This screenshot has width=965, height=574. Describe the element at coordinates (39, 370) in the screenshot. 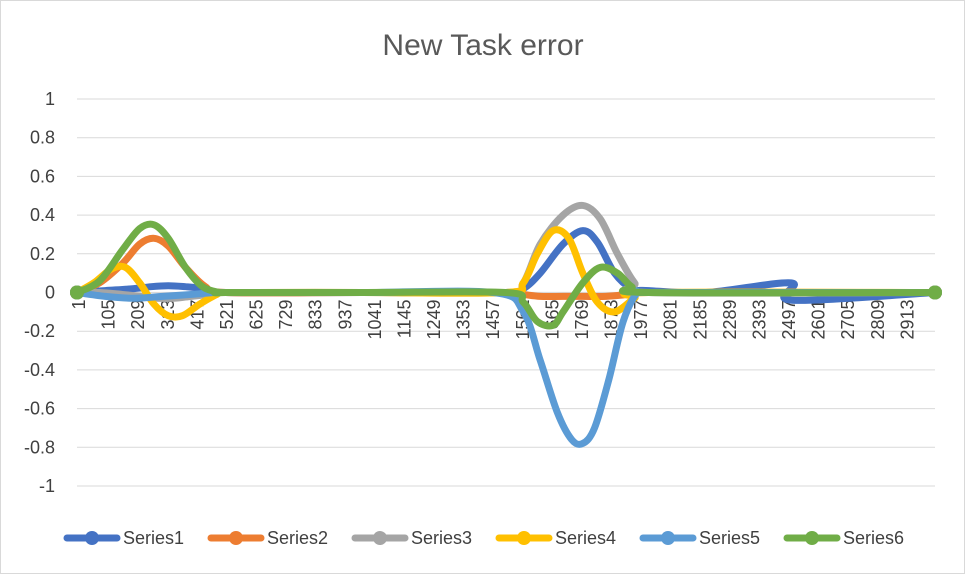

I see `y-tick-label: -0.4` at that location.